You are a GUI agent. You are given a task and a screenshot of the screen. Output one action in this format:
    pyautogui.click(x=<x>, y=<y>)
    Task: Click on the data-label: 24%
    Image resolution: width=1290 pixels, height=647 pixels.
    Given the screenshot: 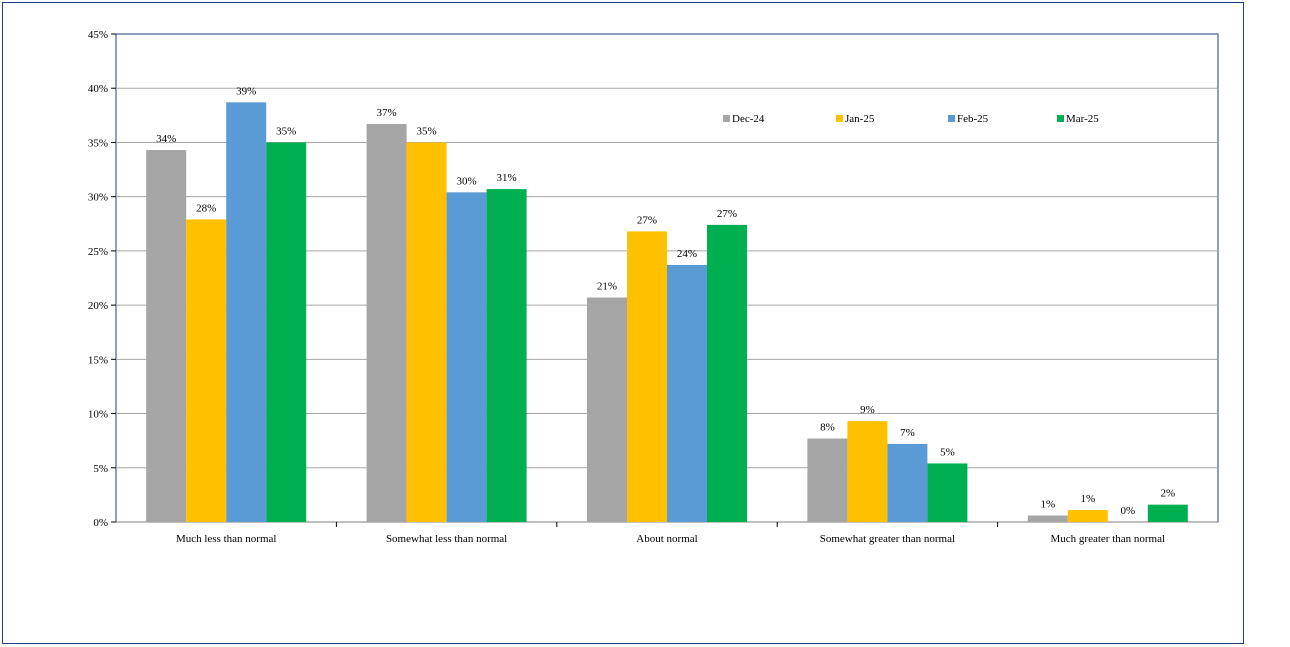 What is the action you would take?
    pyautogui.click(x=687, y=254)
    